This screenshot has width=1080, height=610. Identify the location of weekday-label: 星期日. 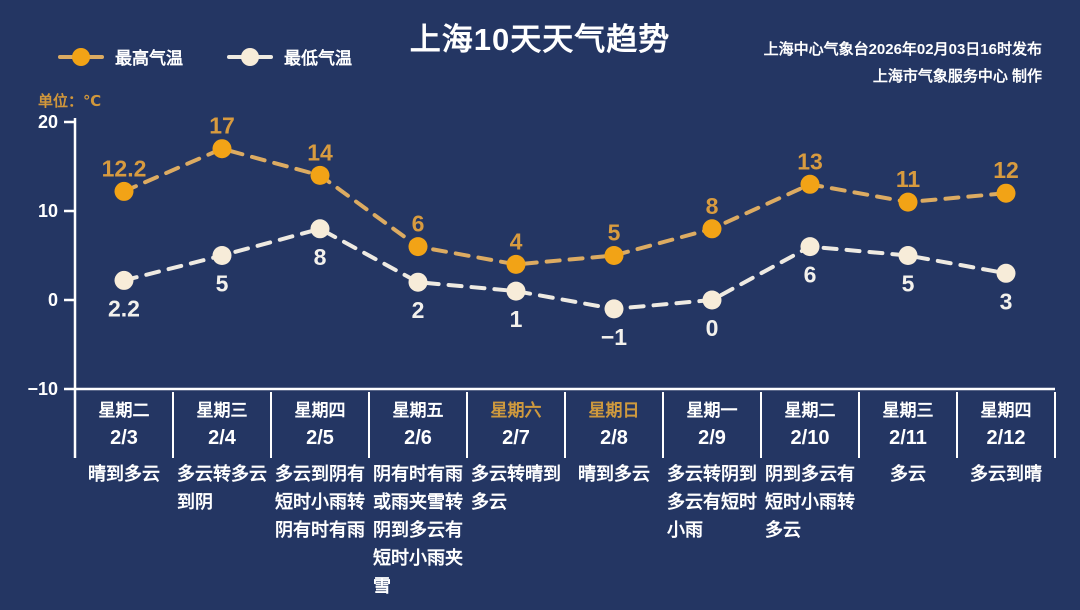
(614, 410).